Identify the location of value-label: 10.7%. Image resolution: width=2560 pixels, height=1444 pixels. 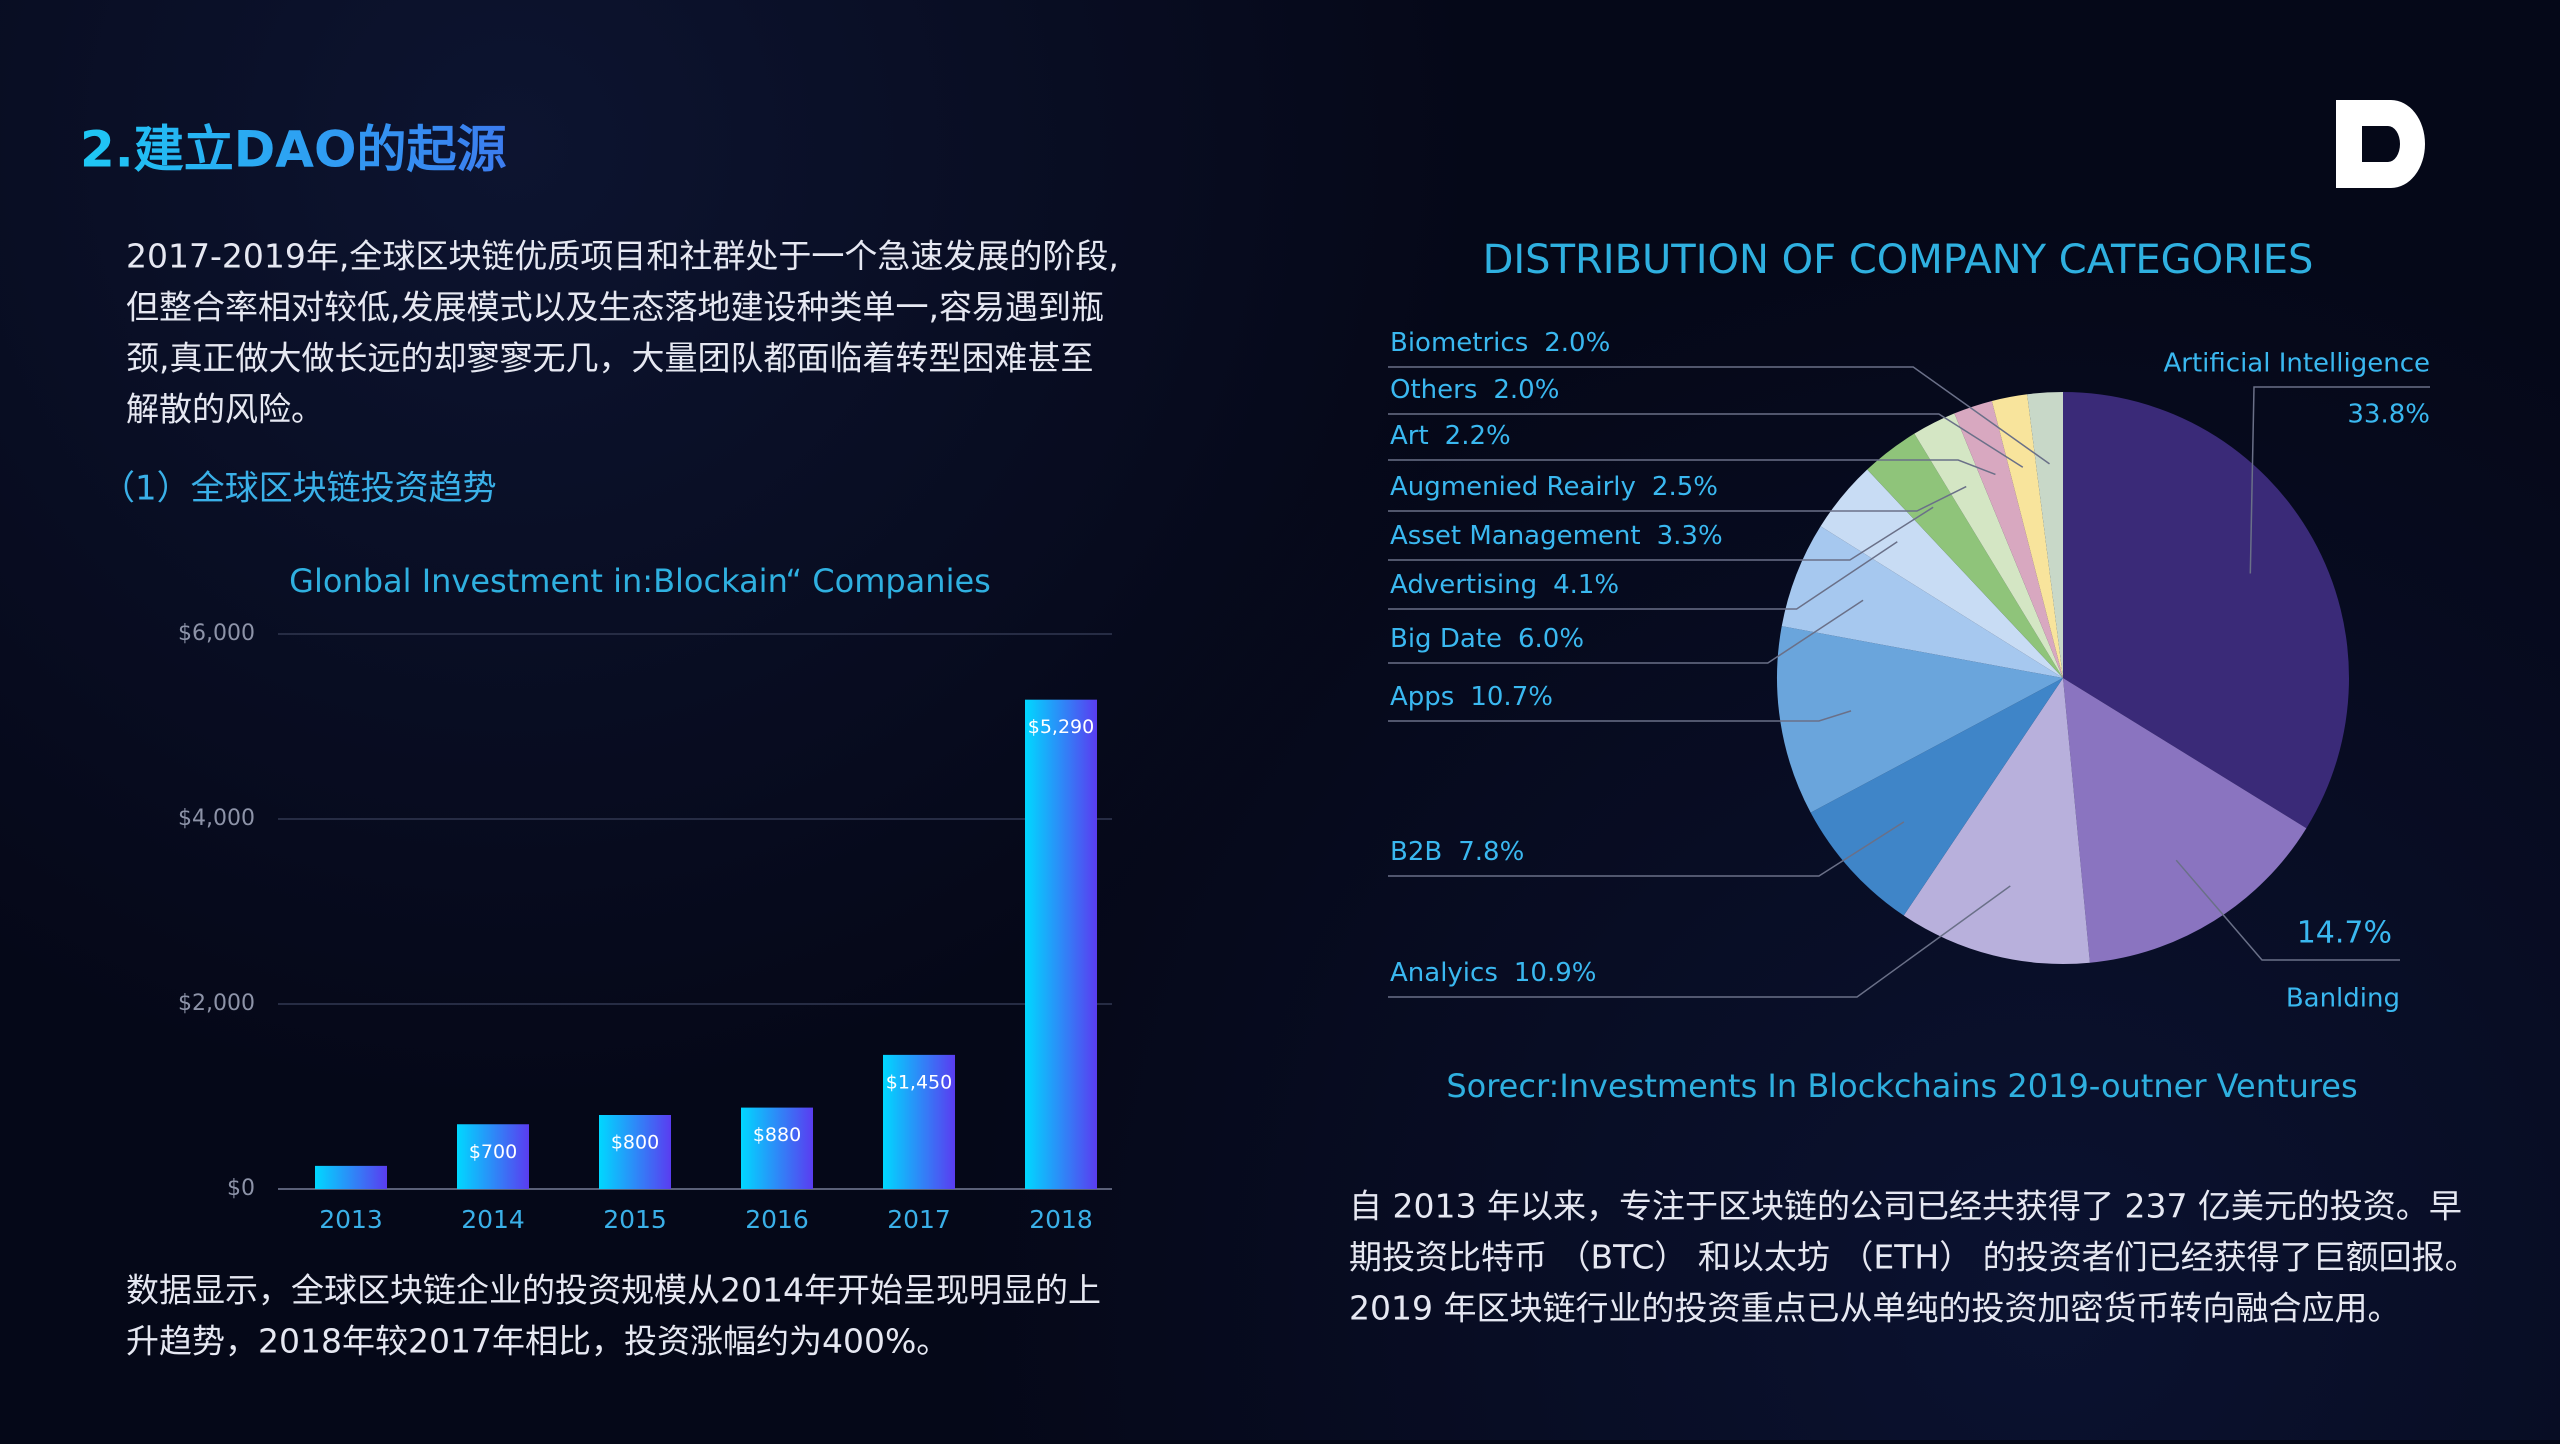
(1511, 697).